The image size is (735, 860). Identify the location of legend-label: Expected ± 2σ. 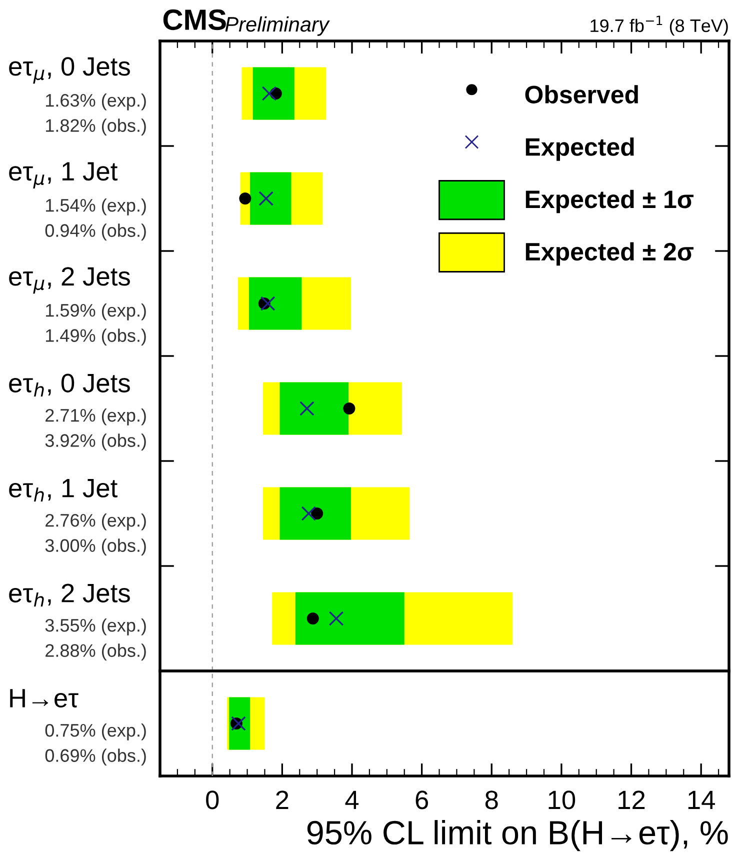
(610, 254).